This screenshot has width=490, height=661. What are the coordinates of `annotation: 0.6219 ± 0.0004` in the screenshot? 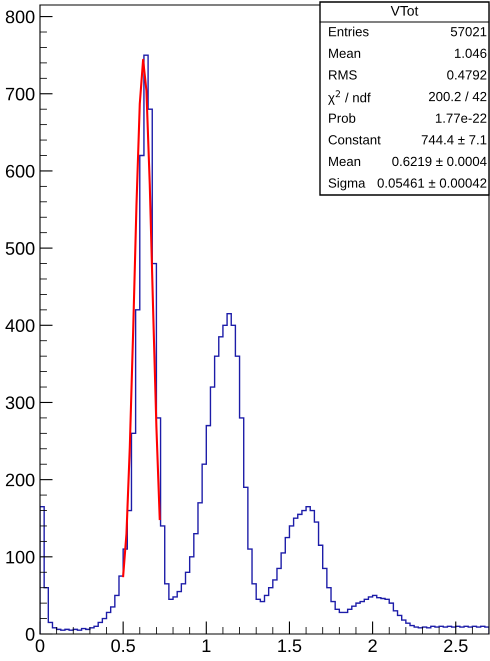 It's located at (439, 161).